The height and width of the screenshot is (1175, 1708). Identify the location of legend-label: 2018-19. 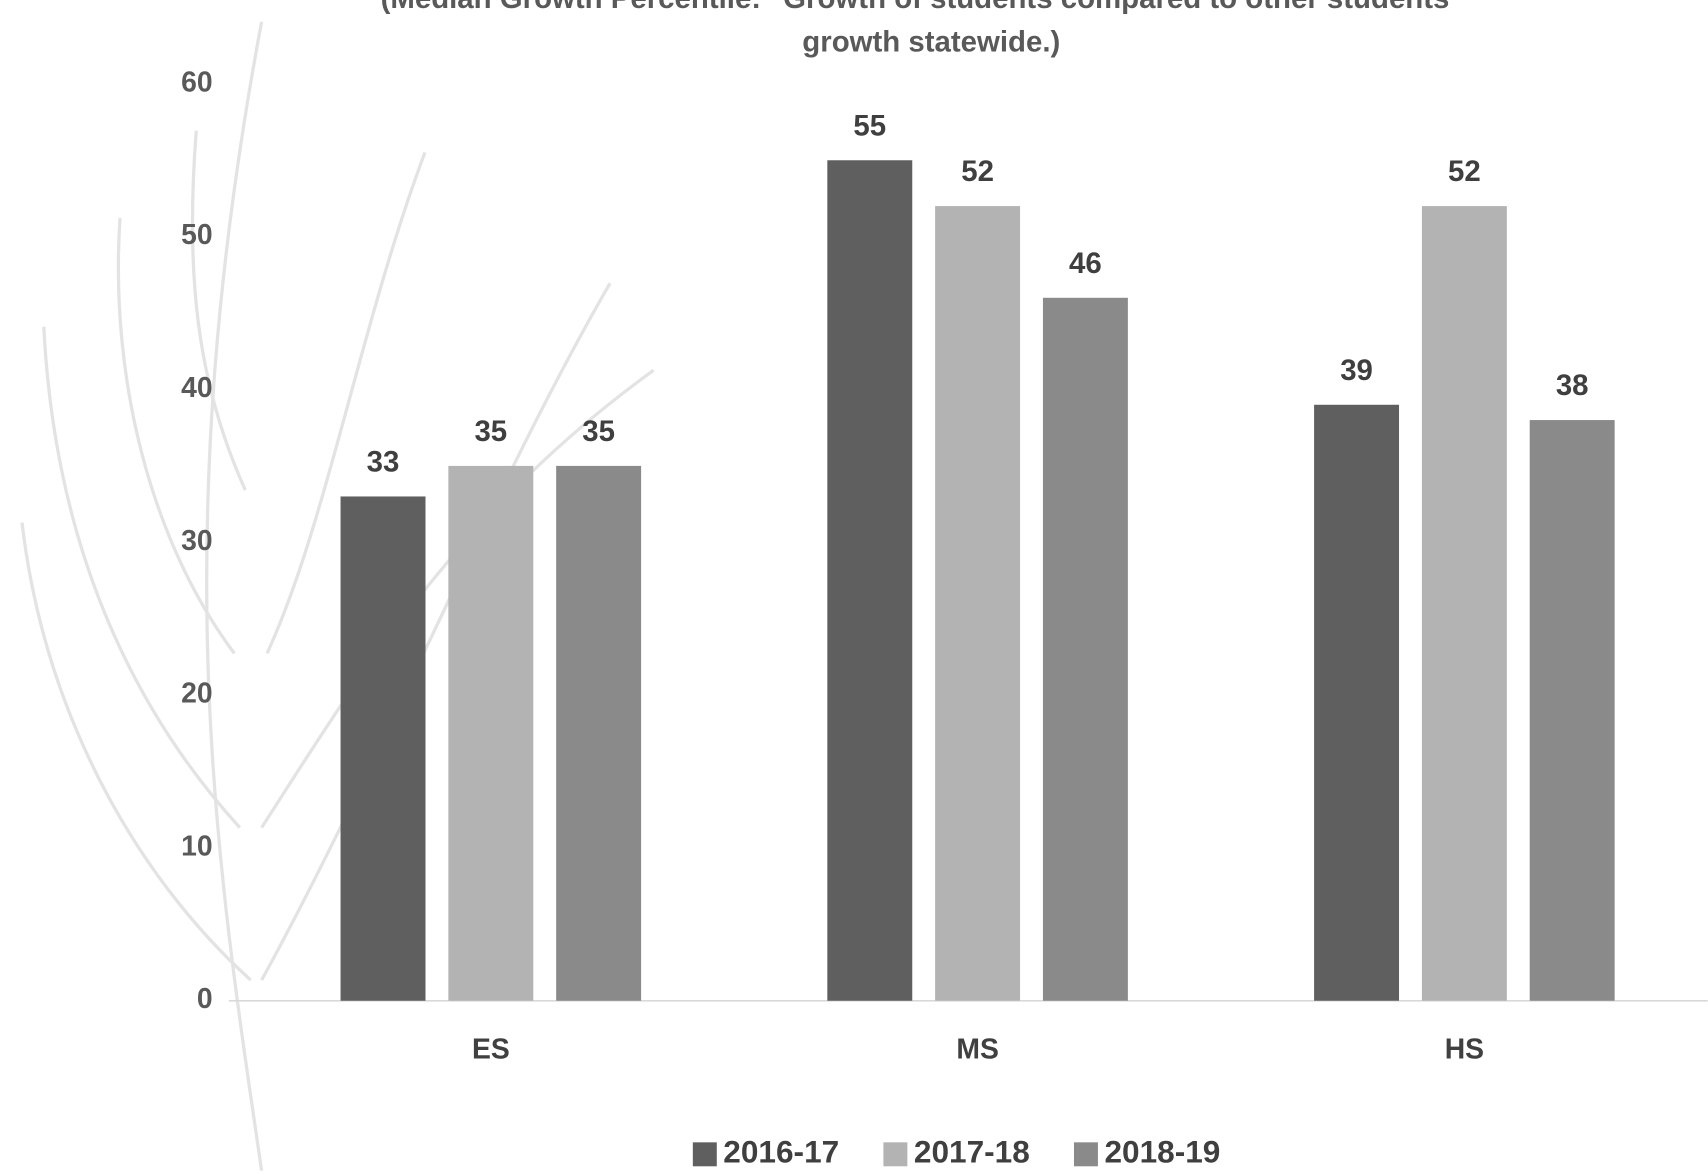
(1162, 1152).